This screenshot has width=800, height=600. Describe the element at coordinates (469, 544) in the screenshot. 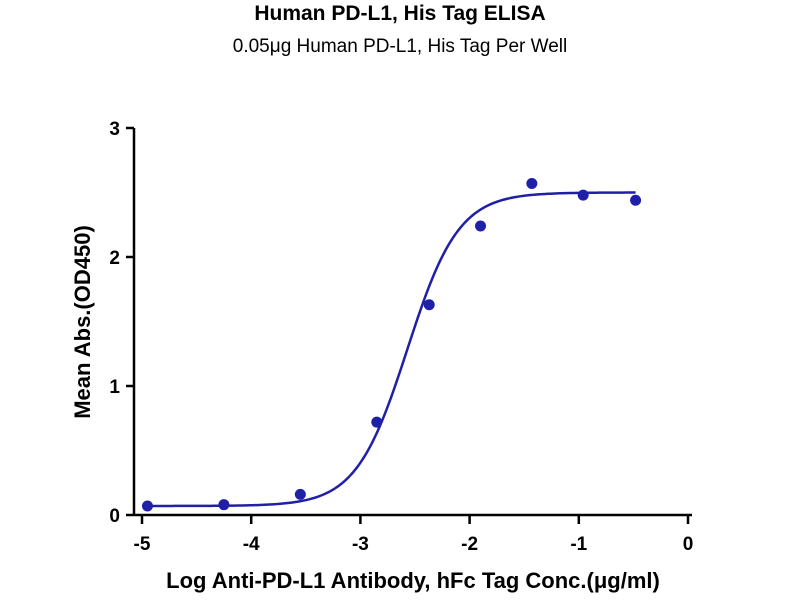

I see `x-tick-label: -2` at that location.